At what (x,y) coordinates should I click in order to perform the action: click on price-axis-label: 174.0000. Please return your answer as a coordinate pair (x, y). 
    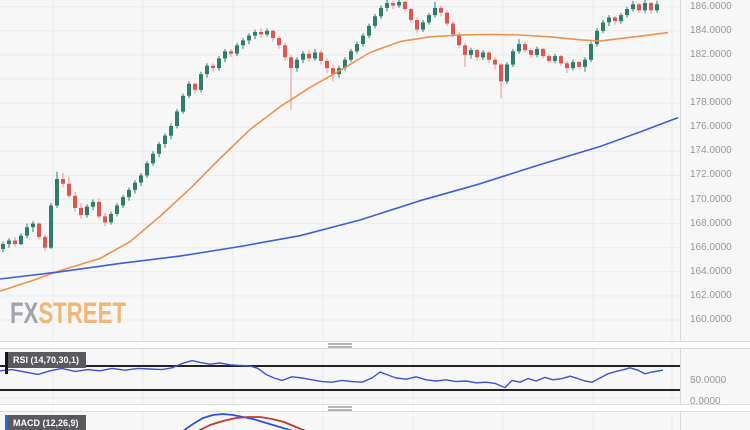
    Looking at the image, I should click on (711, 151).